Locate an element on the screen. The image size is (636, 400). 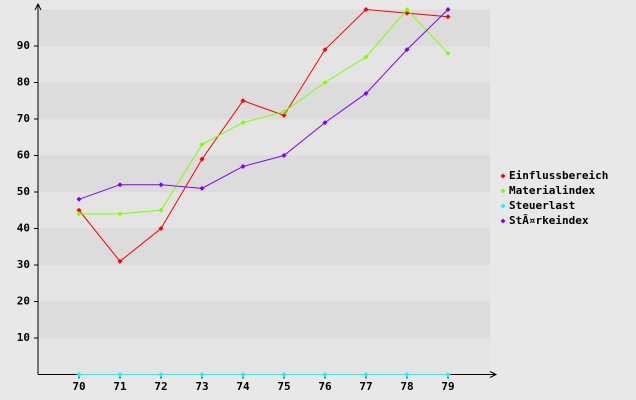
legend-label: Steuerlast is located at coordinates (542, 205).